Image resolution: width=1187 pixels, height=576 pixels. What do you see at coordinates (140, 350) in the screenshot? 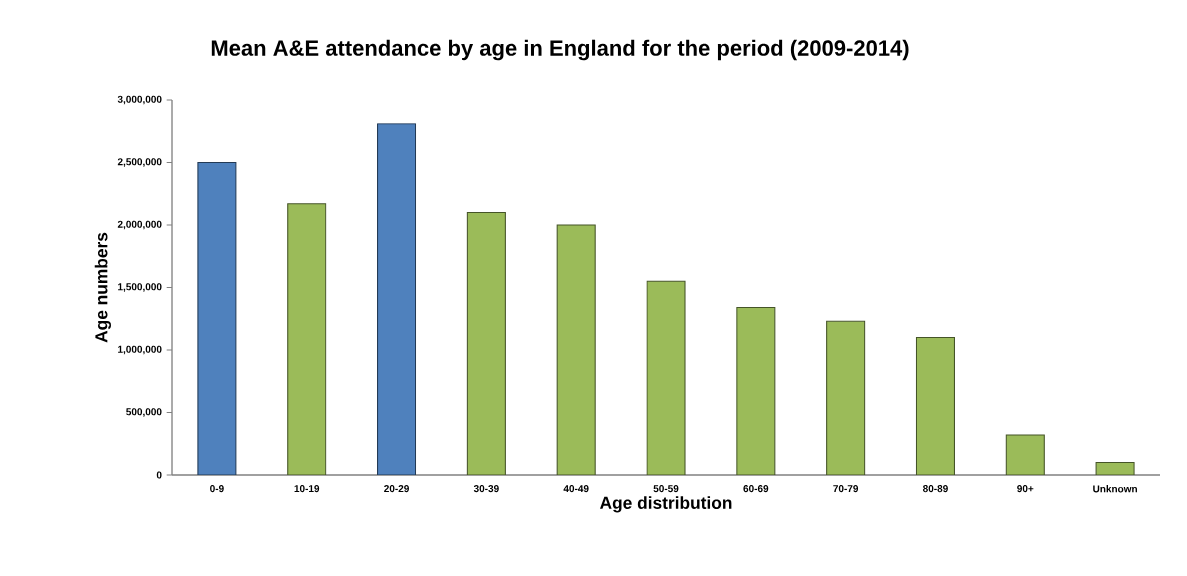
I see `y-tick-label: 1,000,000` at bounding box center [140, 350].